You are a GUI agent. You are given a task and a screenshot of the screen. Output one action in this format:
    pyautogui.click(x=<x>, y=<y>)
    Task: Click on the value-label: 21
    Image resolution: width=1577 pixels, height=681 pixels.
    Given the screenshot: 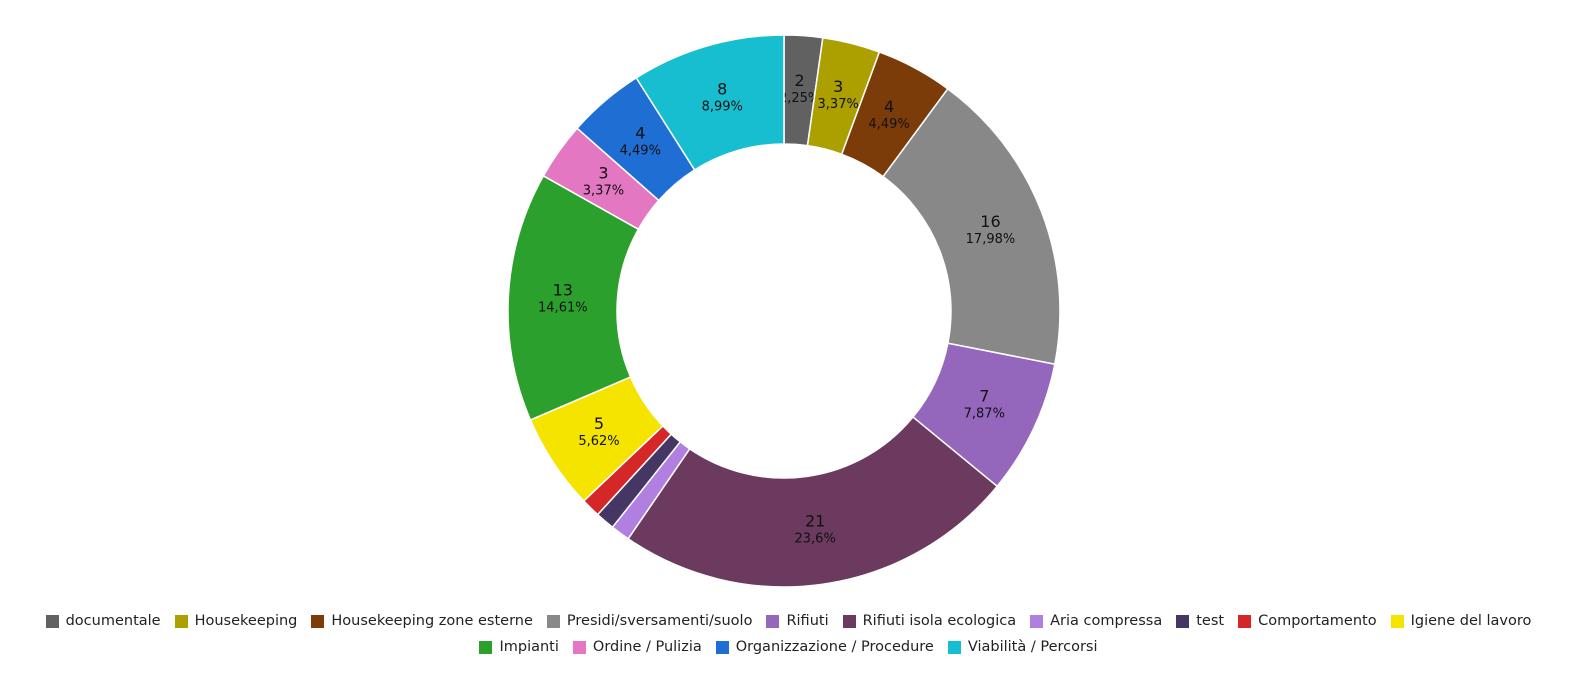 What is the action you would take?
    pyautogui.click(x=815, y=520)
    